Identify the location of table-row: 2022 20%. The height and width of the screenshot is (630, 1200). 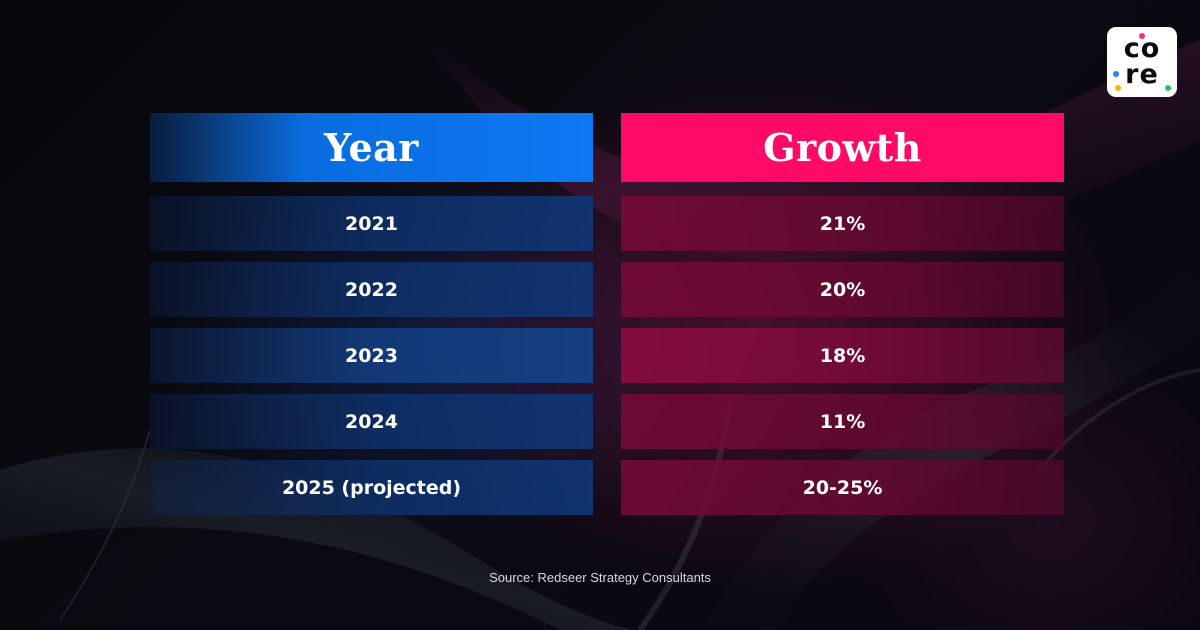
(607, 289).